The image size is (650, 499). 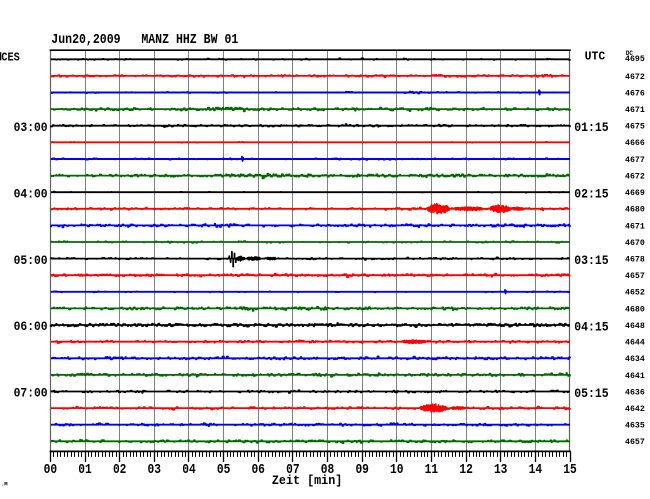 I want to click on svg-text: 00, so click(x=51, y=470).